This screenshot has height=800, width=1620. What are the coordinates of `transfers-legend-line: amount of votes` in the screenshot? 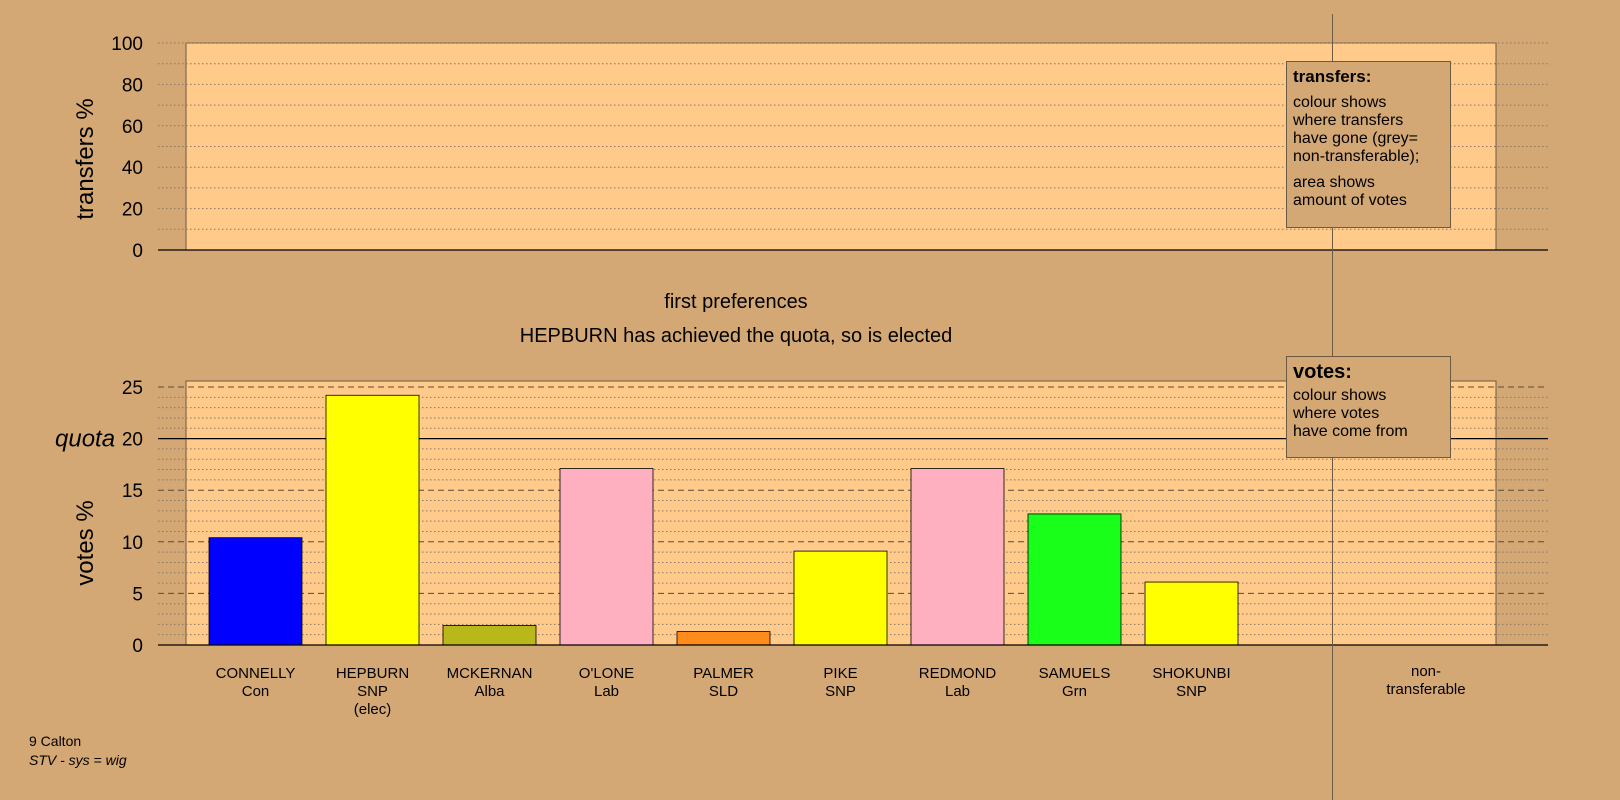 It's located at (1350, 200).